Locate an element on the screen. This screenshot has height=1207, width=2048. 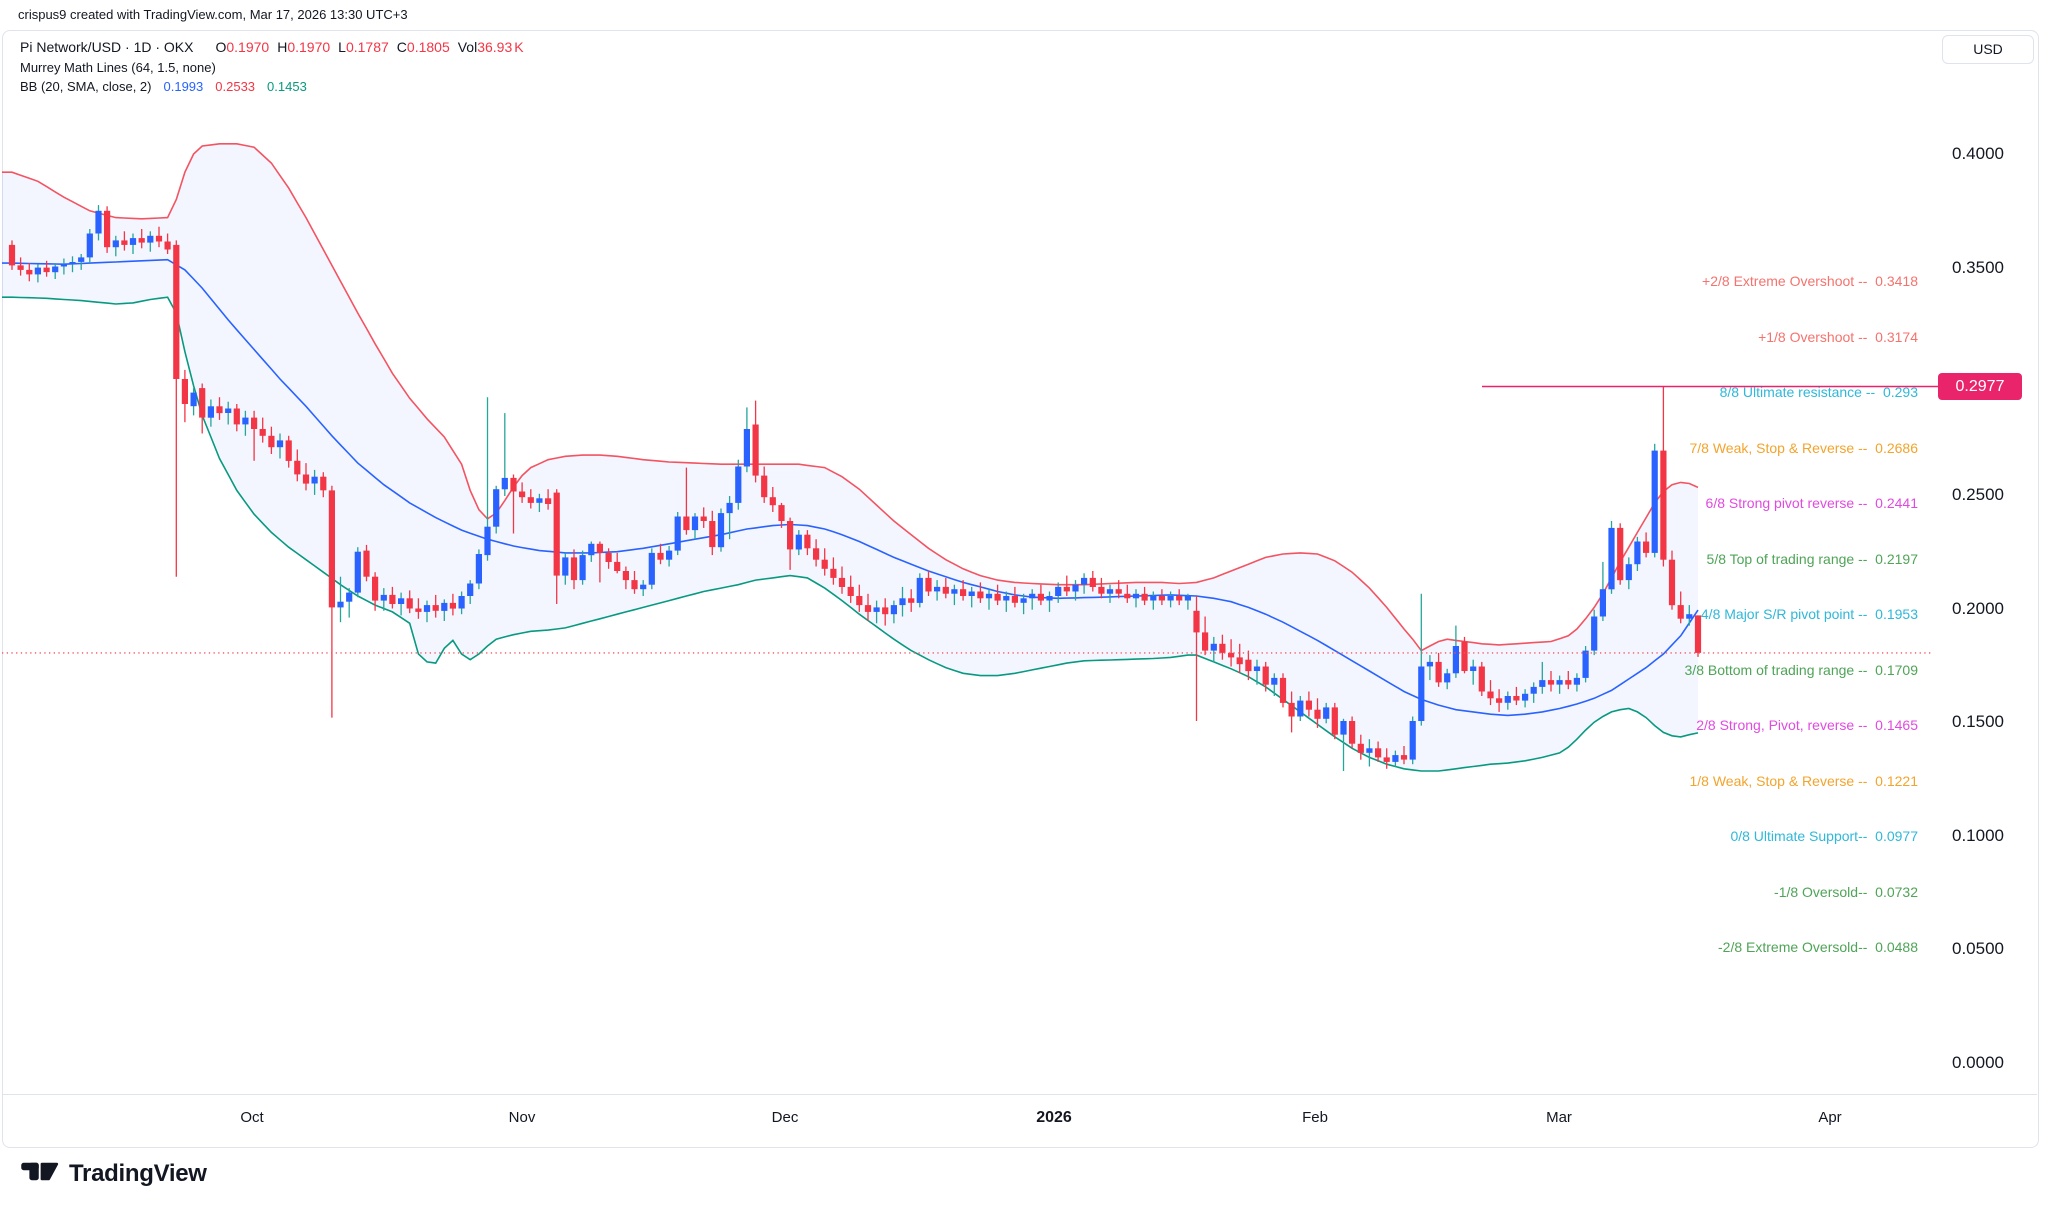
price-tick-label: 0.3500 is located at coordinates (1978, 267).